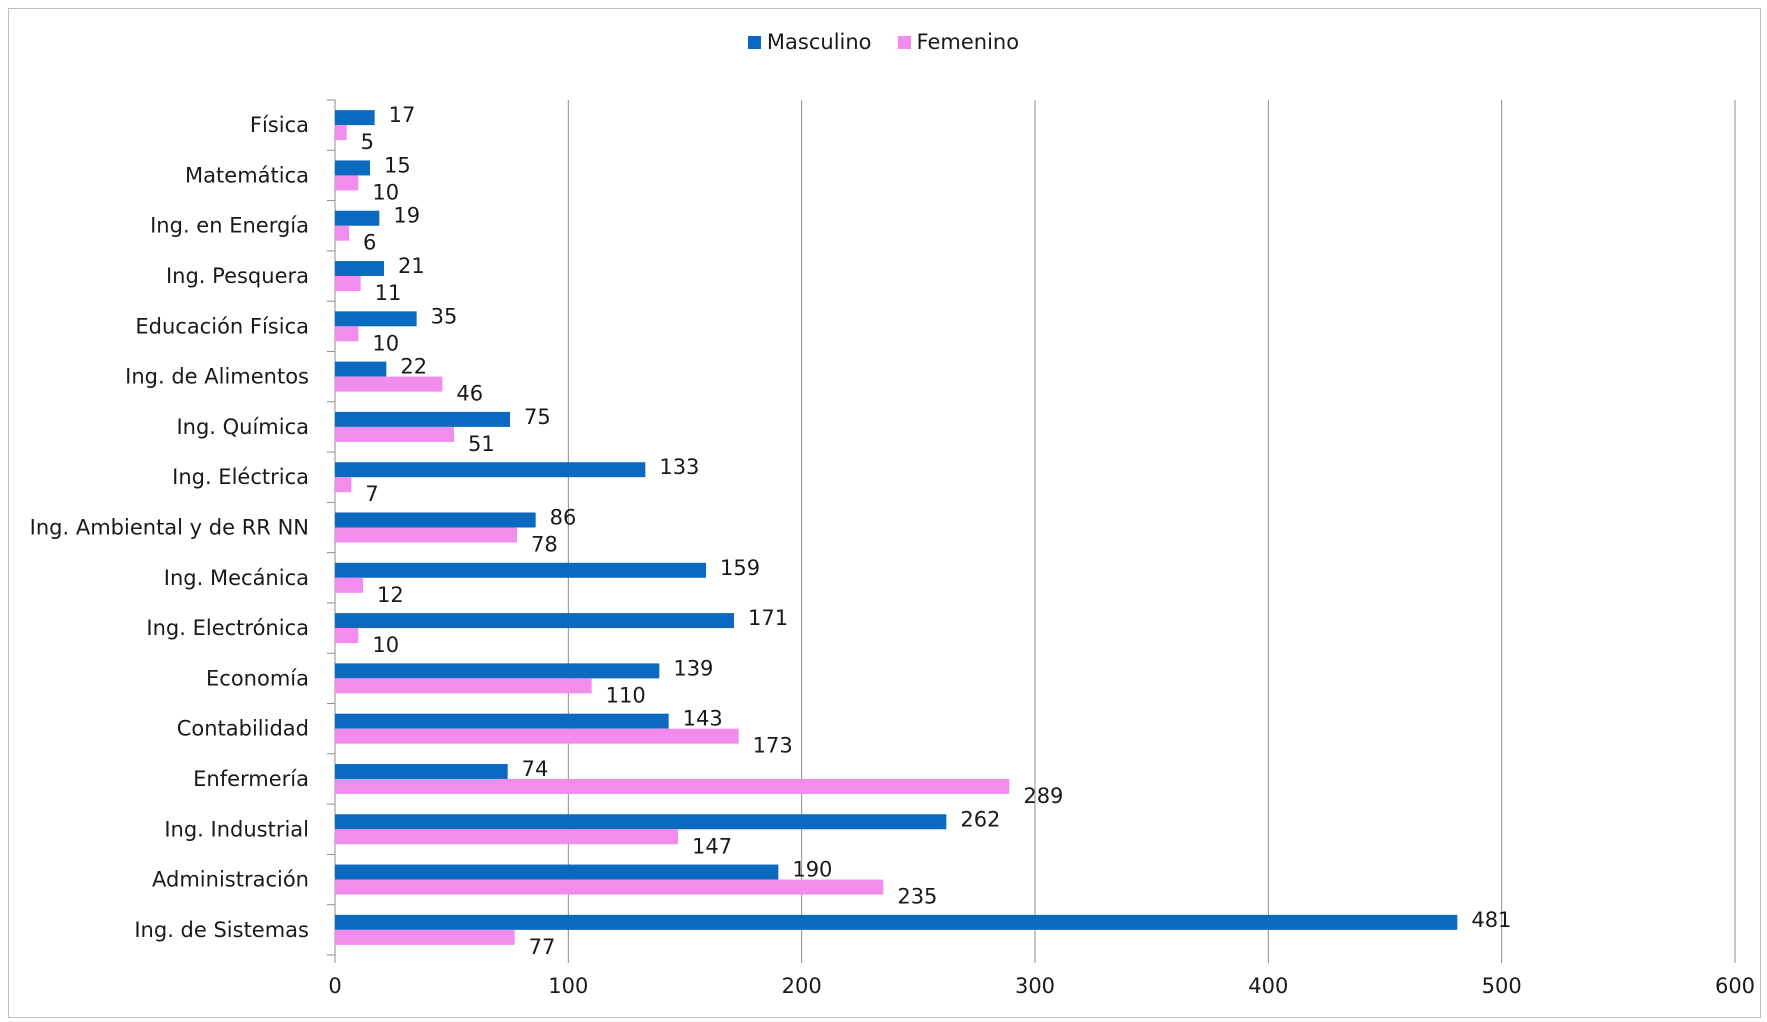 Image resolution: width=1767 pixels, height=1022 pixels. Describe the element at coordinates (537, 417) in the screenshot. I see `data-label-masculino: 75` at that location.